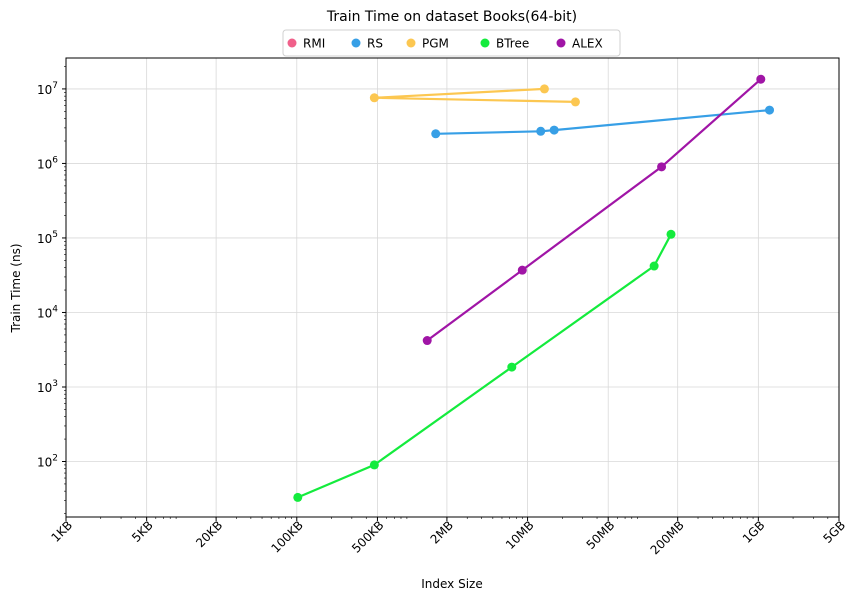 The width and height of the screenshot is (864, 602). Describe the element at coordinates (142, 531) in the screenshot. I see `x-tick-label: 5KB` at that location.